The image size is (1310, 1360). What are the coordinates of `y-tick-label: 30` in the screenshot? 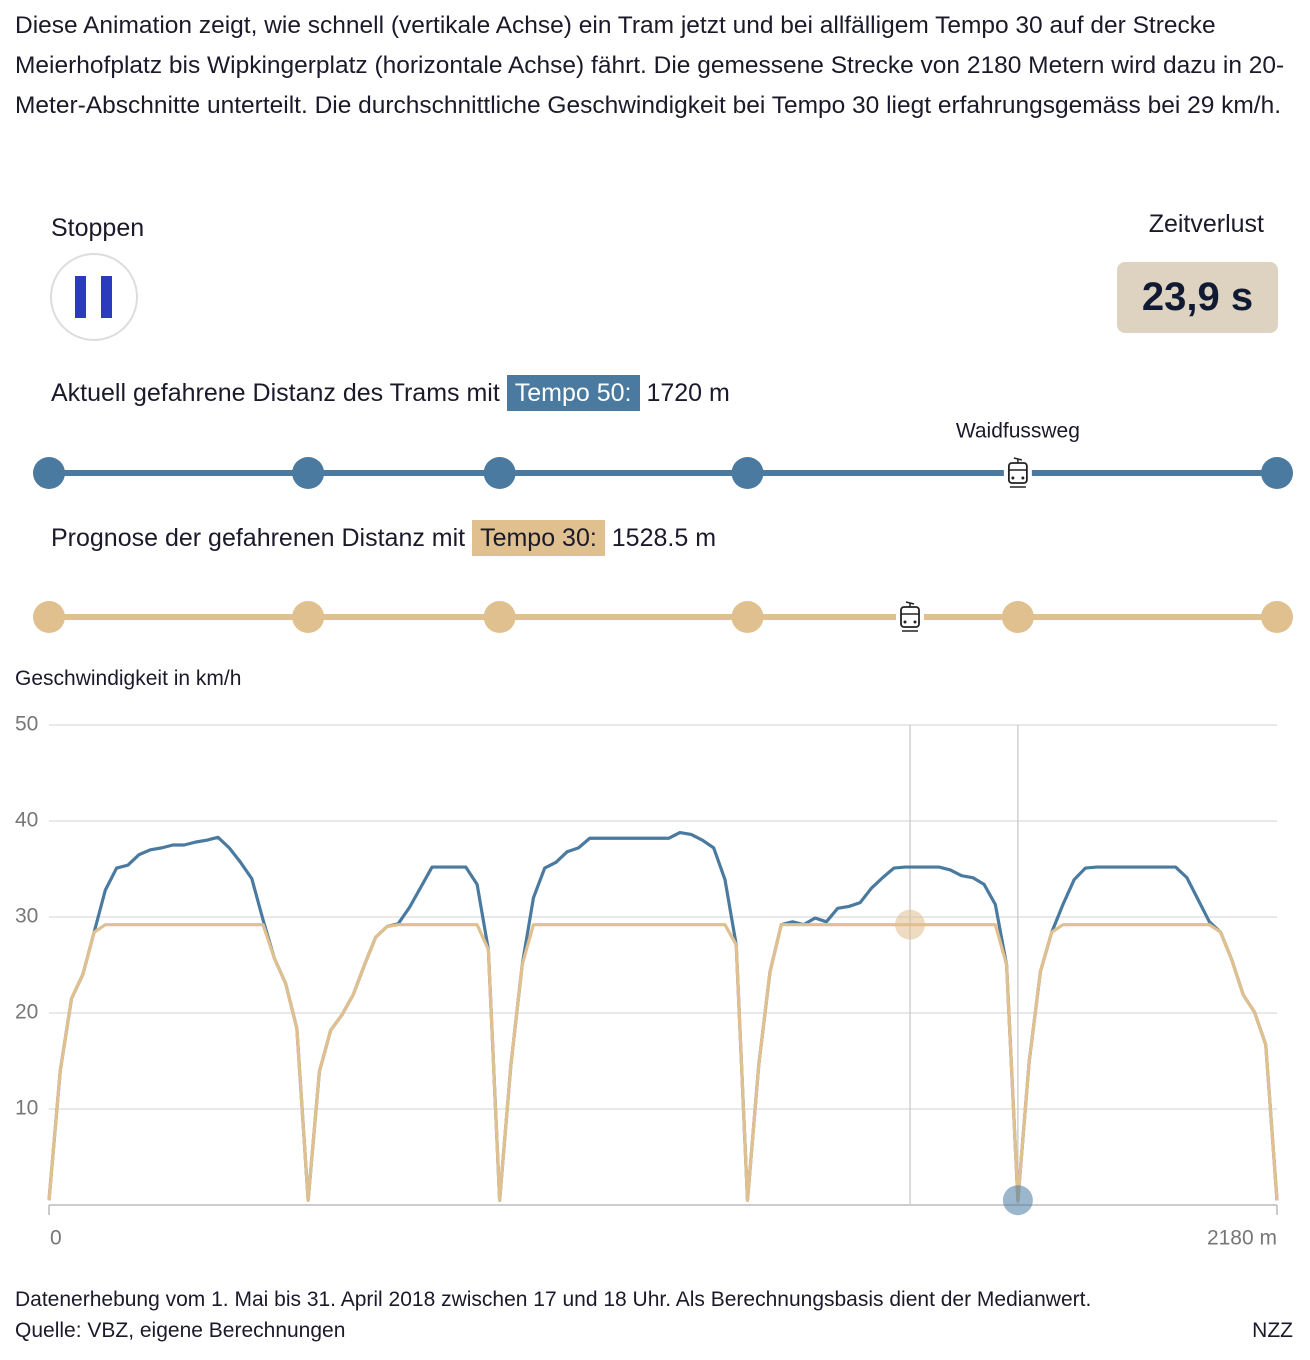 It's located at (26, 916).